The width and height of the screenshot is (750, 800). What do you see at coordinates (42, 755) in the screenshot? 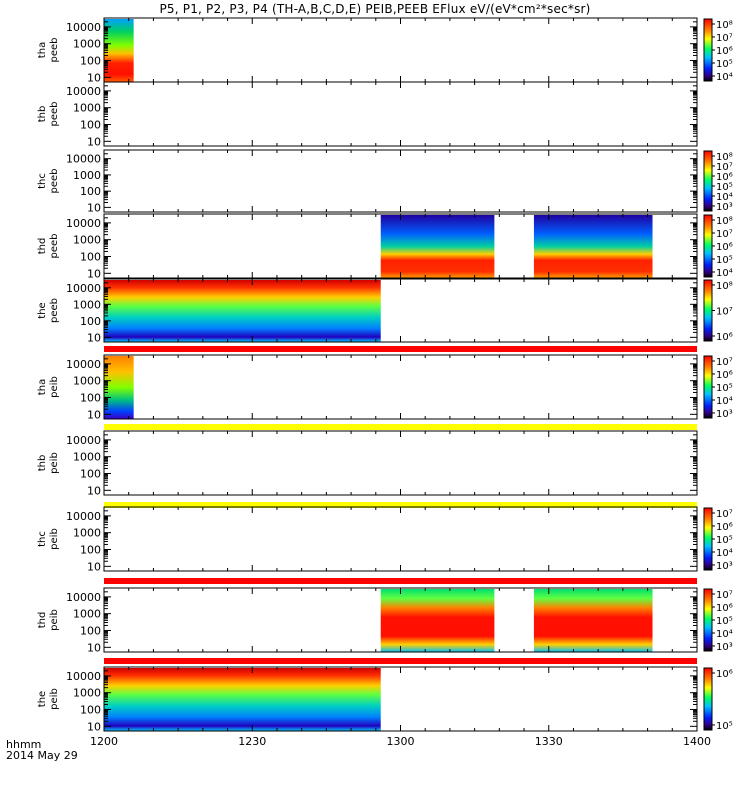
I see `date-label: 2014 May 29` at bounding box center [42, 755].